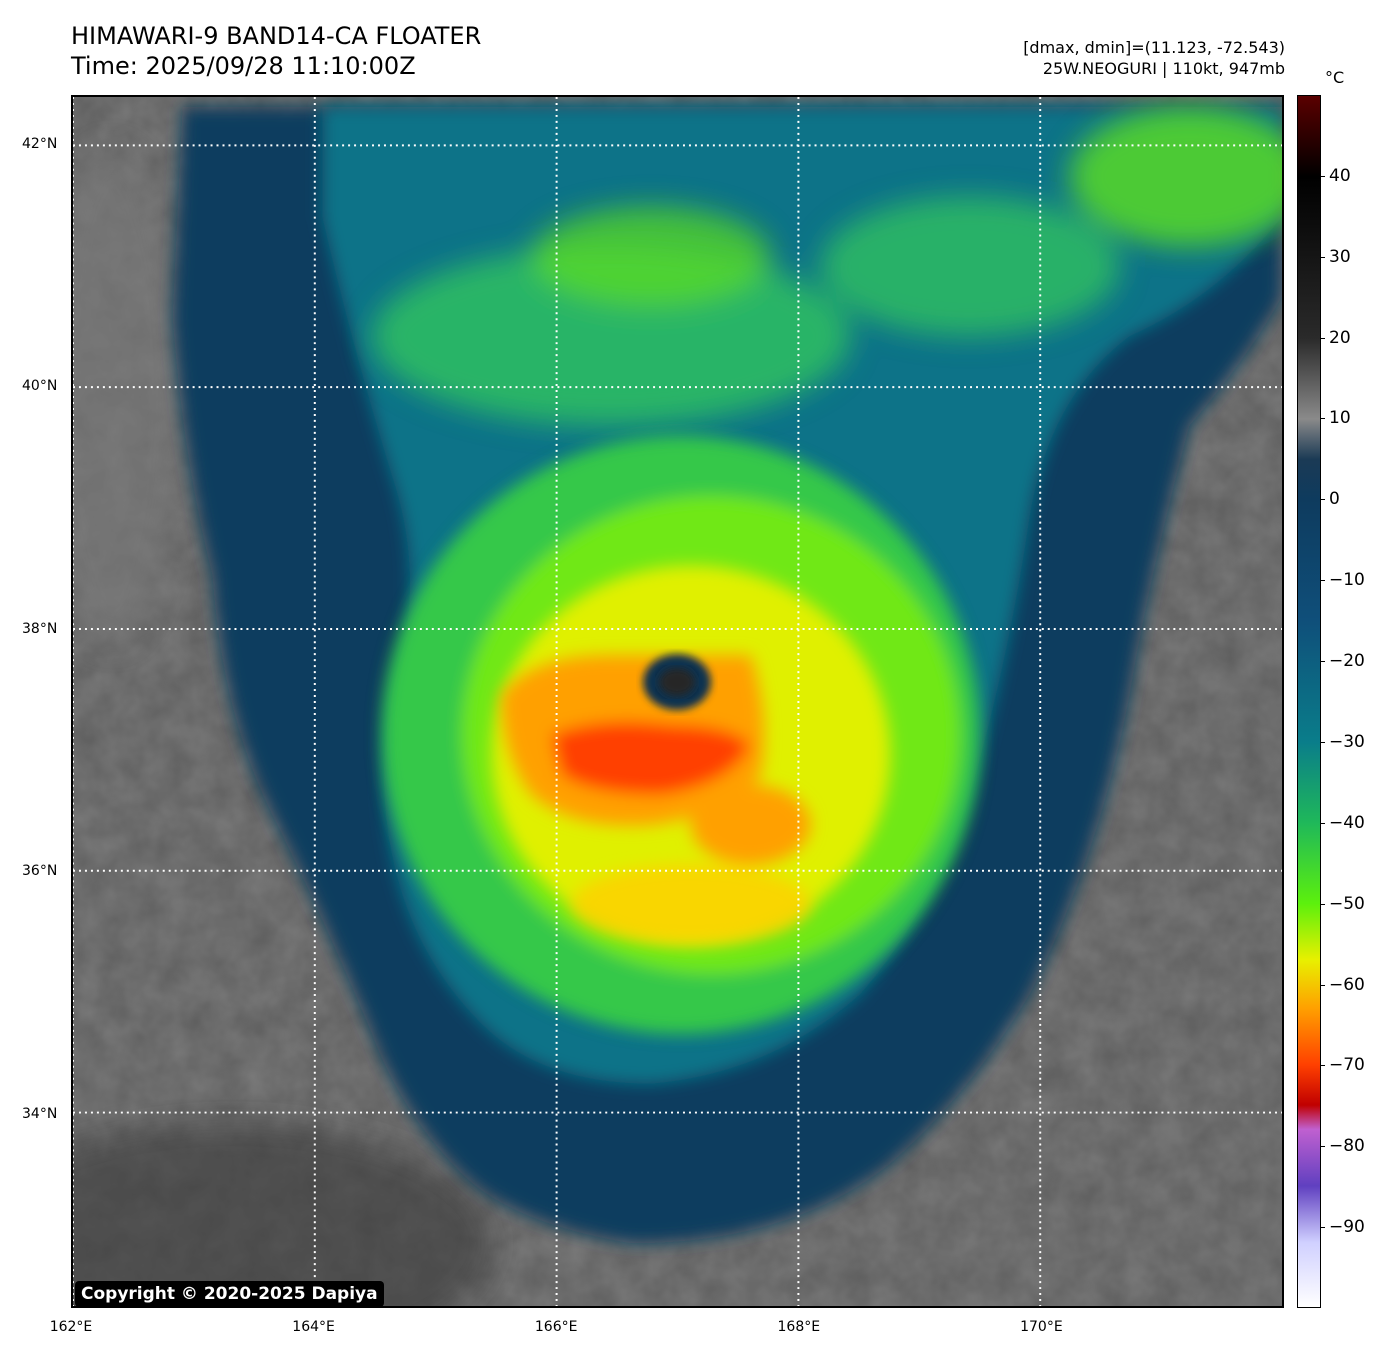 This screenshot has width=1389, height=1359. What do you see at coordinates (40, 1113) in the screenshot?
I see `latitude-label: 34°N` at bounding box center [40, 1113].